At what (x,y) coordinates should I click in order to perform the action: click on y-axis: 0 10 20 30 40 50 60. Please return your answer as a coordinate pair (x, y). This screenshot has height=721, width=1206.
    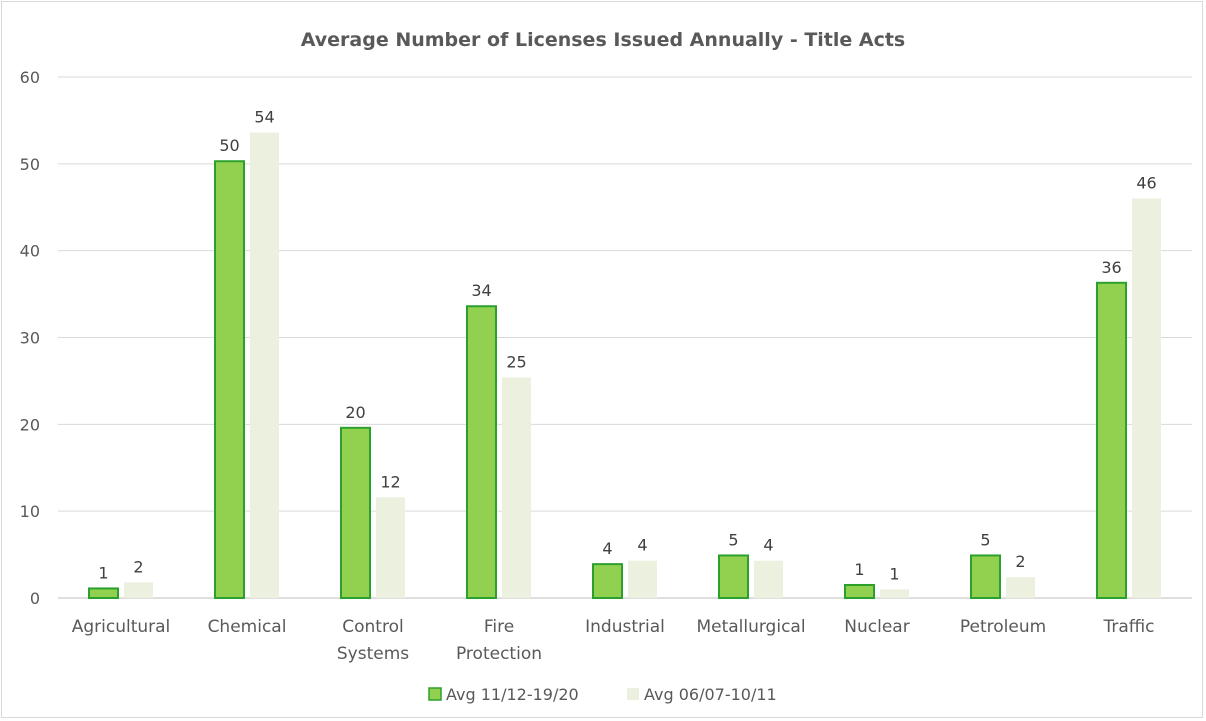
    Looking at the image, I should click on (30, 338).